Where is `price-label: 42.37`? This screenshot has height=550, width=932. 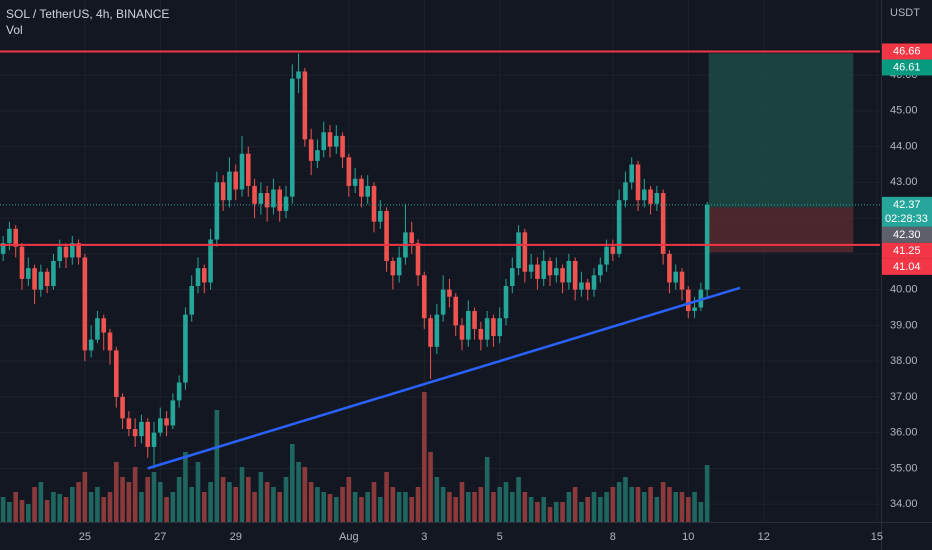
price-label: 42.37 is located at coordinates (907, 205).